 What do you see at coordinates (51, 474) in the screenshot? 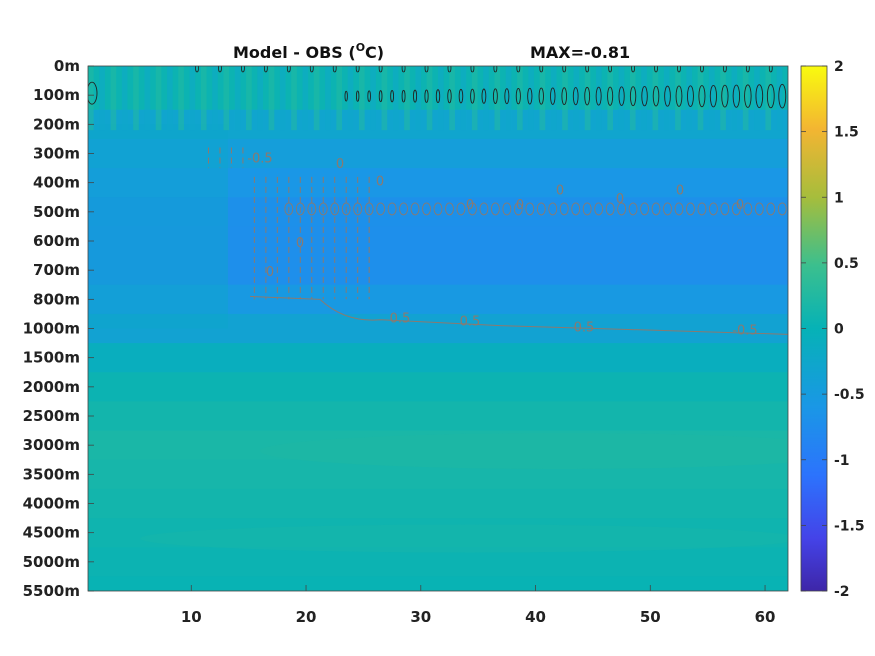
I see `y-tick-label: 3500m` at bounding box center [51, 474].